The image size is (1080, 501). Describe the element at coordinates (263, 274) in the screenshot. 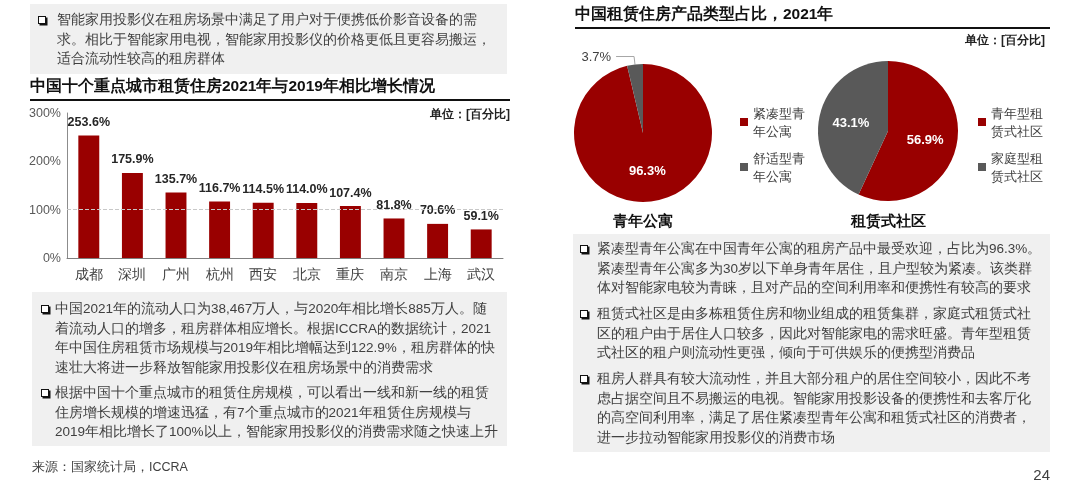

I see `x-tick-label: 西安` at that location.